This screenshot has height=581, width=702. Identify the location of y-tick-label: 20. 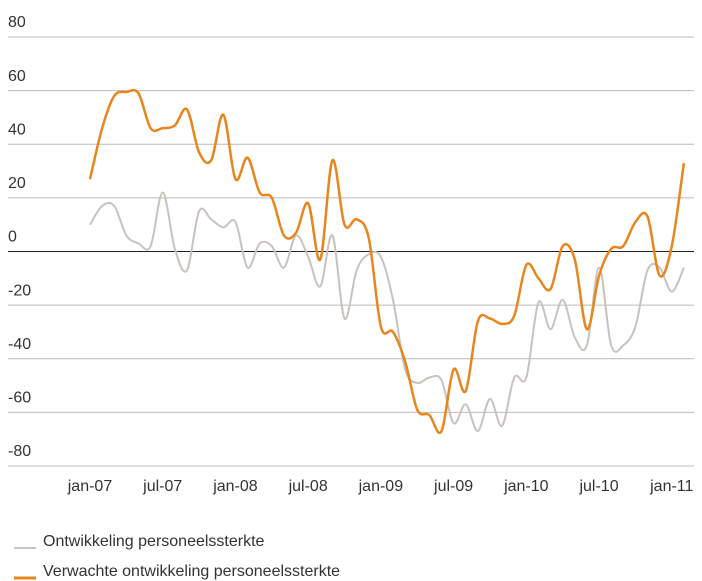
(17, 183).